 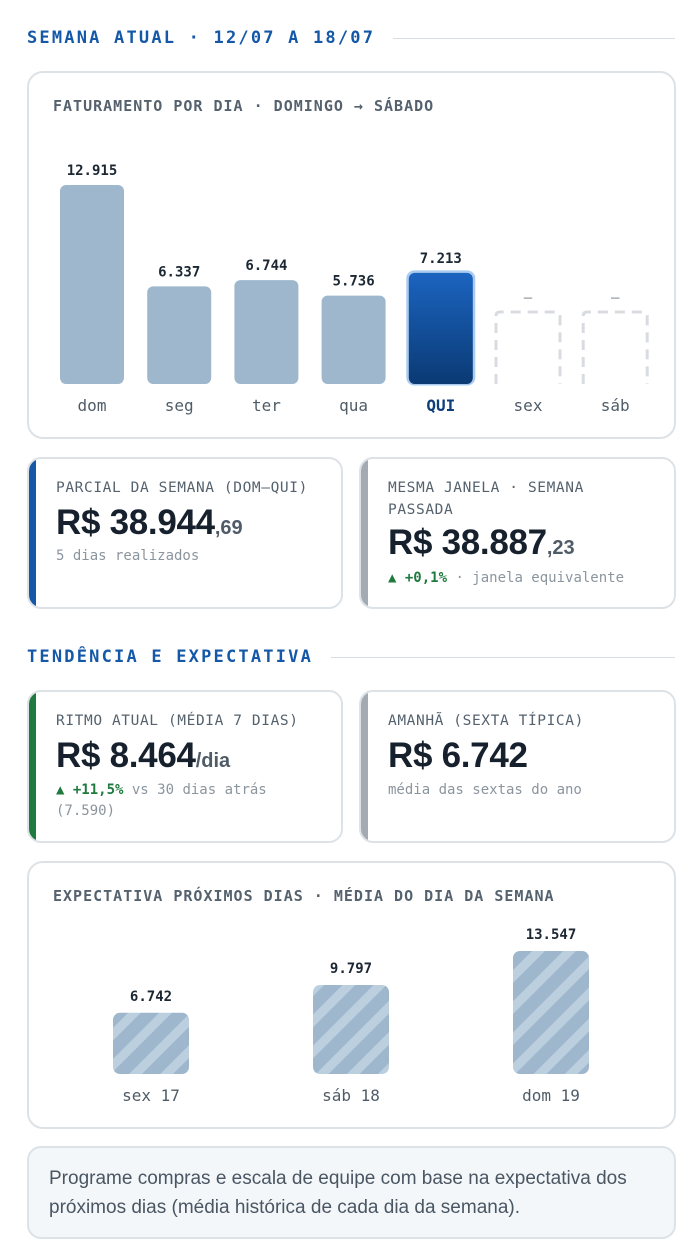 I want to click on forecast-chart: 6.742 sex 17 9.797 sáb 18 13.547 dom 19, so click(x=351, y=1016).